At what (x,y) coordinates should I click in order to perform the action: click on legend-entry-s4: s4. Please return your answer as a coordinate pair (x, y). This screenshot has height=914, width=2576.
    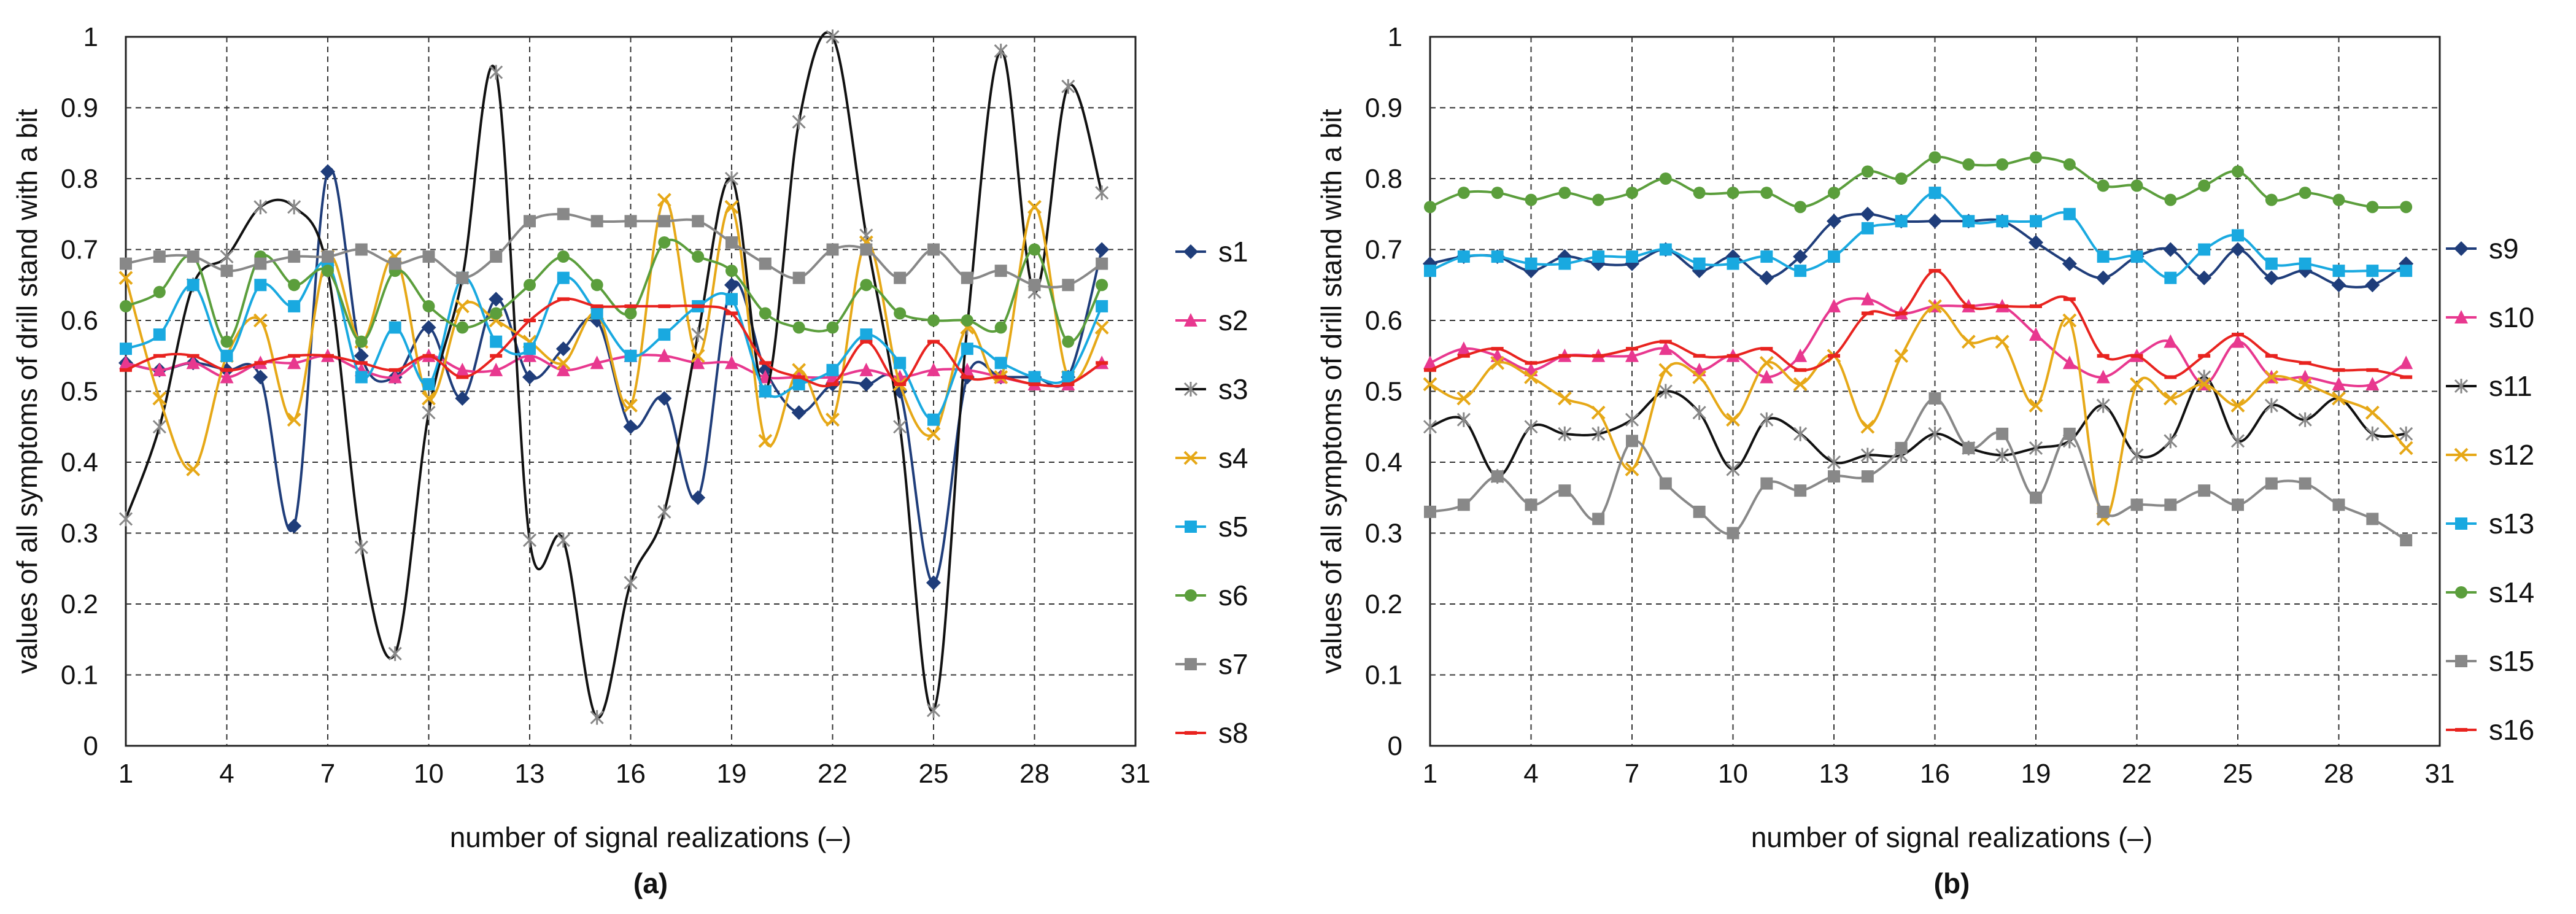
    Looking at the image, I should click on (1211, 458).